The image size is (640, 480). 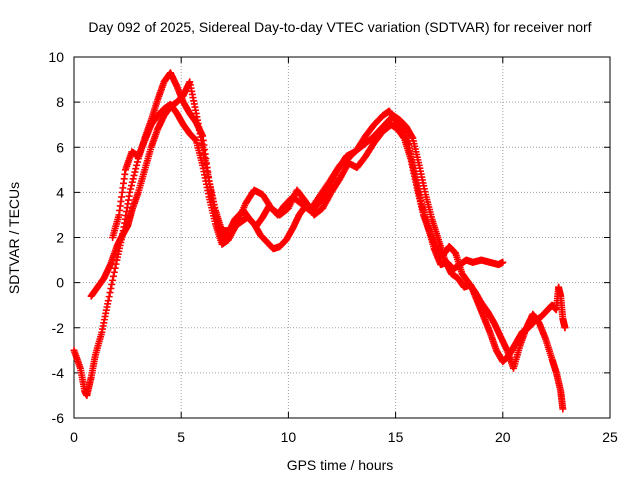 I want to click on x-tick-label: 10, so click(x=289, y=437).